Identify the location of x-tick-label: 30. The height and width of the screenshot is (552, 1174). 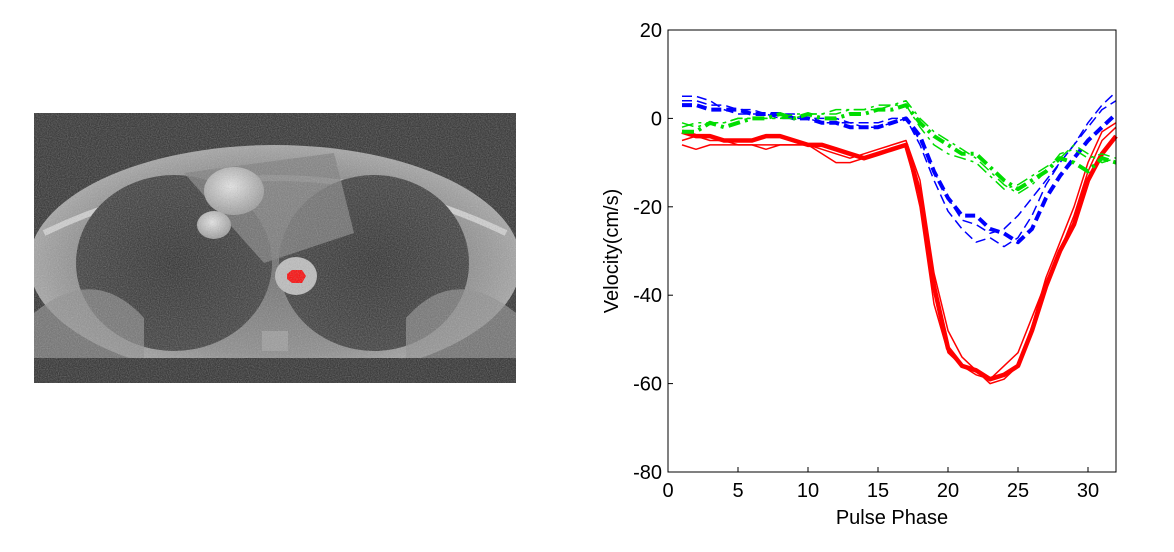
(1088, 491).